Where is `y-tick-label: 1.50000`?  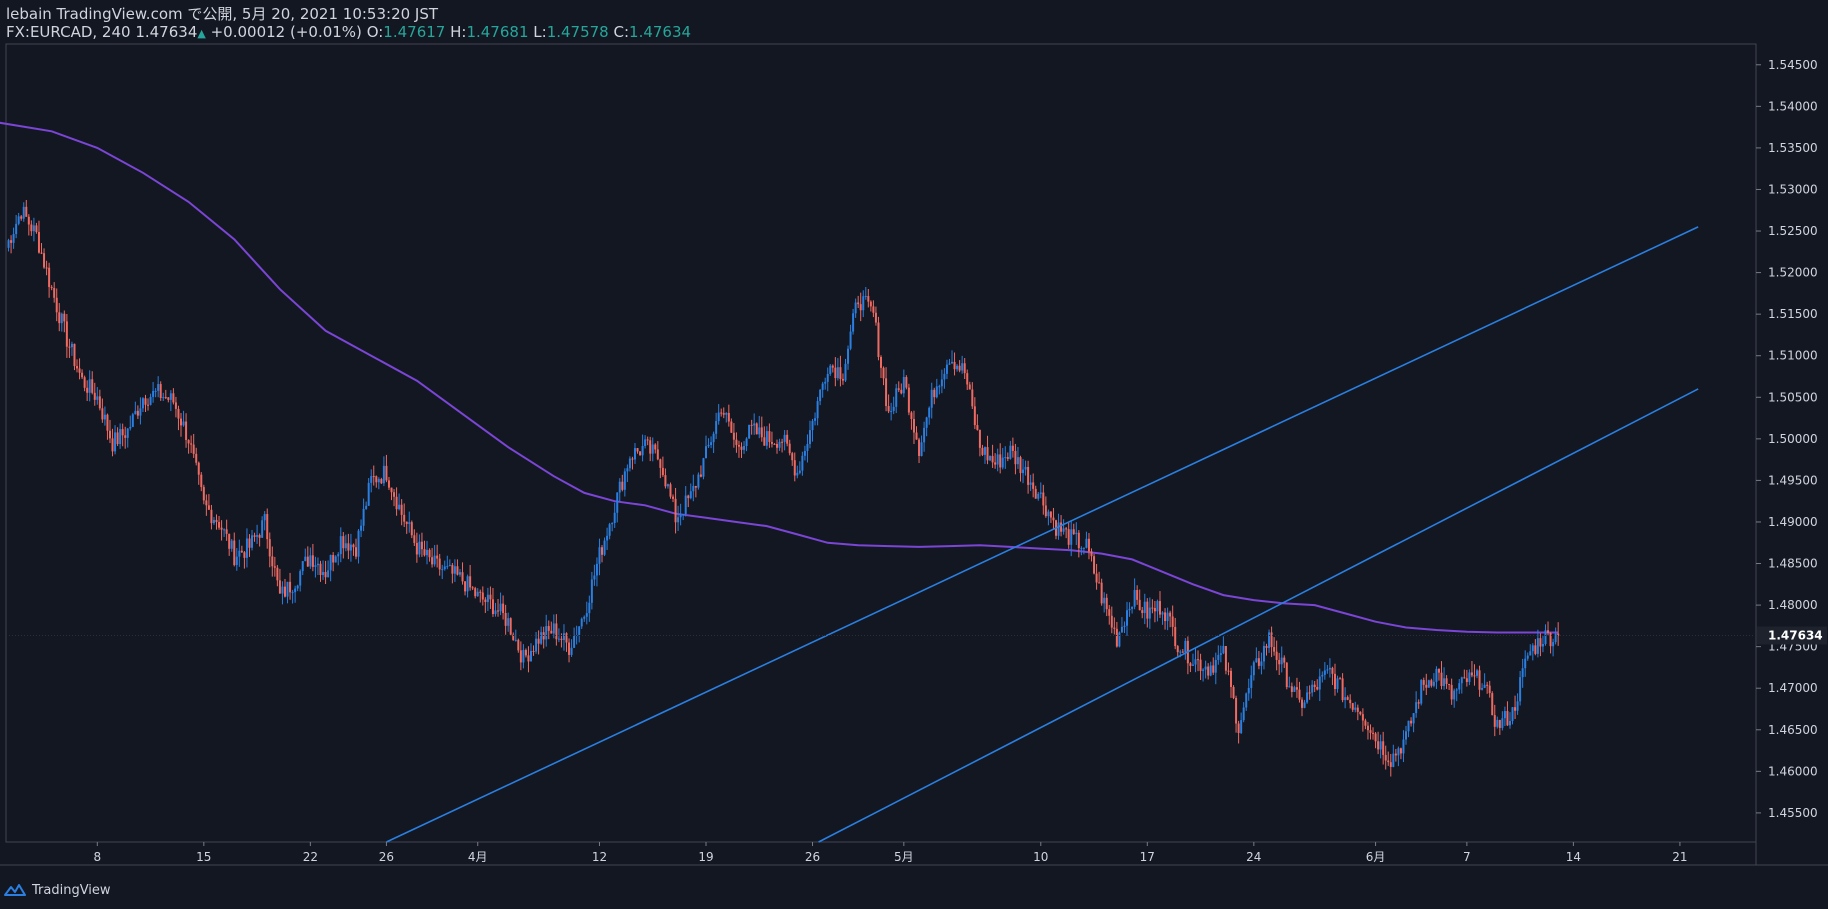
y-tick-label: 1.50000 is located at coordinates (1793, 439).